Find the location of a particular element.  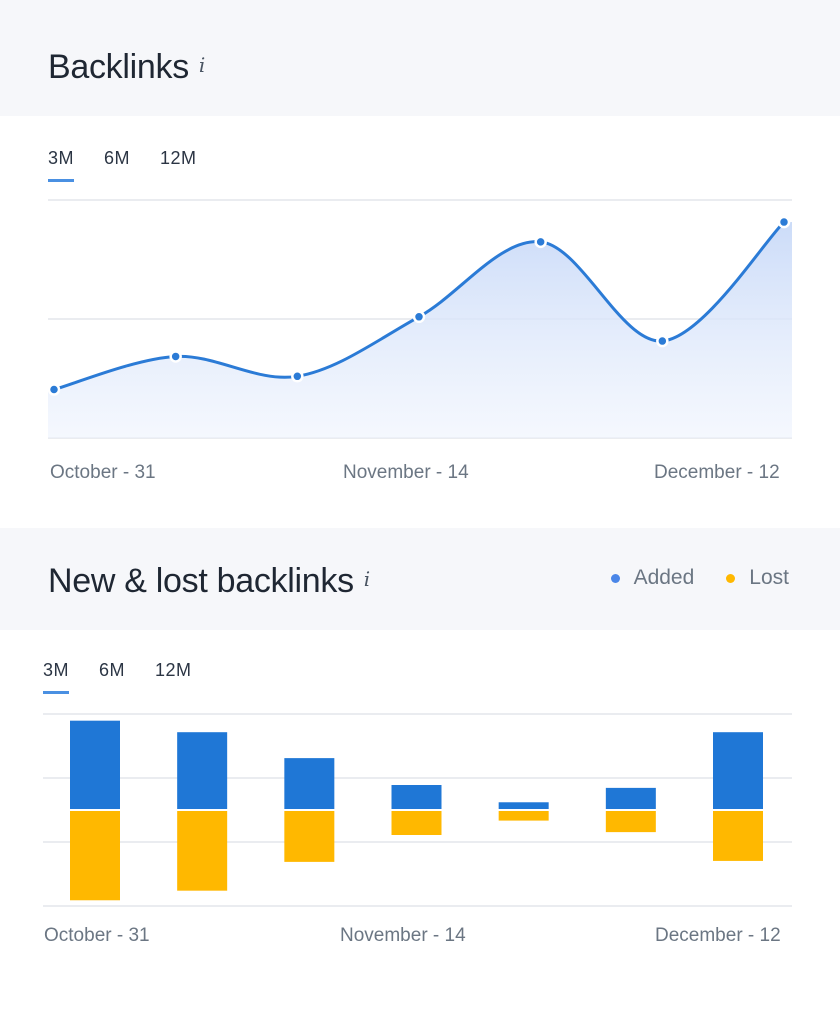

legend-dot-lost is located at coordinates (731, 578).